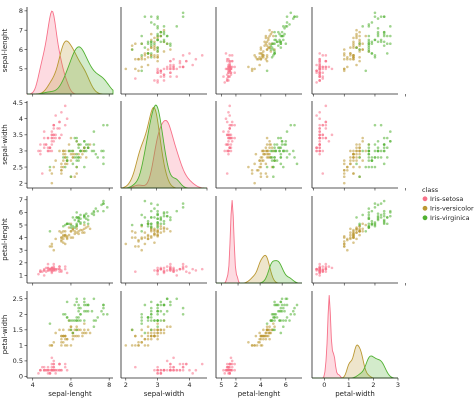  Describe the element at coordinates (324, 385) in the screenshot. I see `x-tick-label: 0` at that location.